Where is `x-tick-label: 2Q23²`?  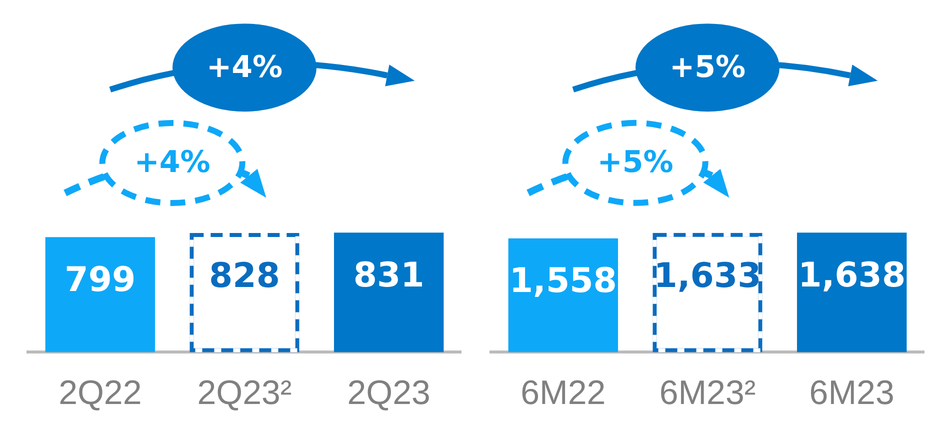 x-tick-label: 2Q23² is located at coordinates (244, 393).